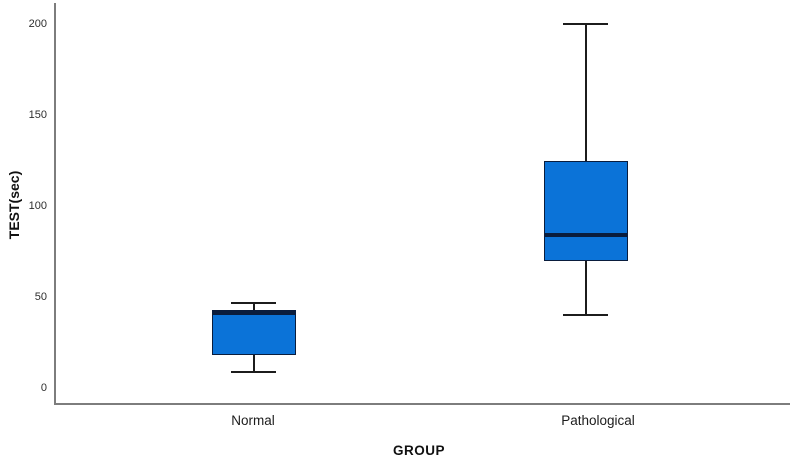 The height and width of the screenshot is (461, 790). Describe the element at coordinates (422, 404) in the screenshot. I see `x-axis-line` at that location.